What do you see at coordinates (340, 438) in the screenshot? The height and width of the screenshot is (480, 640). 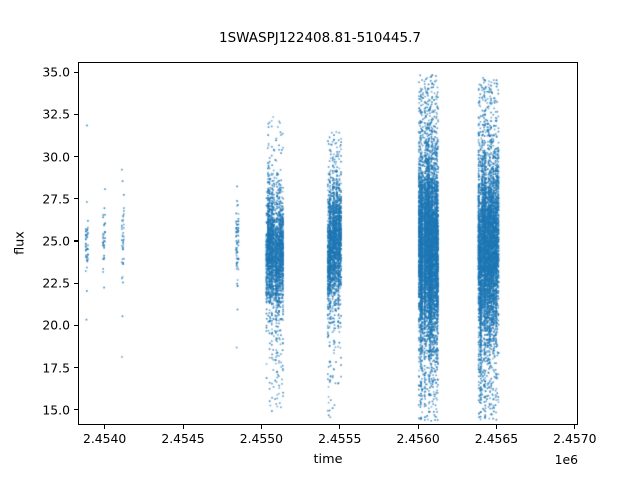 I see `x-tick-label: 2.4555` at bounding box center [340, 438].